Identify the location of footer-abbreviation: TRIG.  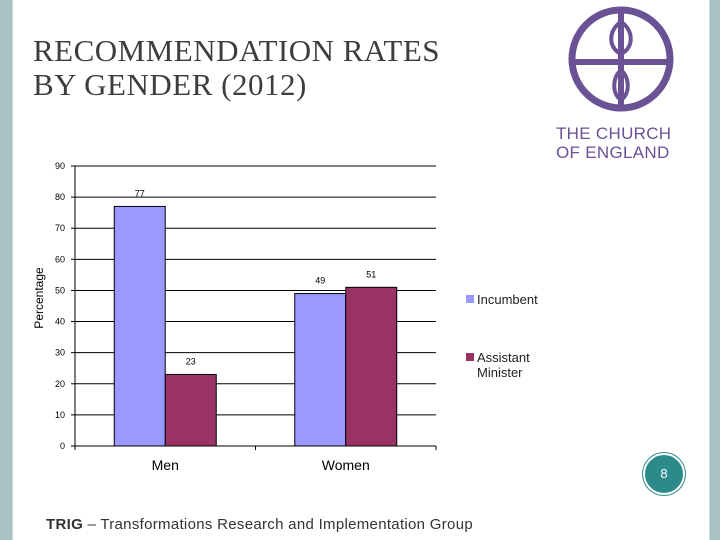
(65, 524).